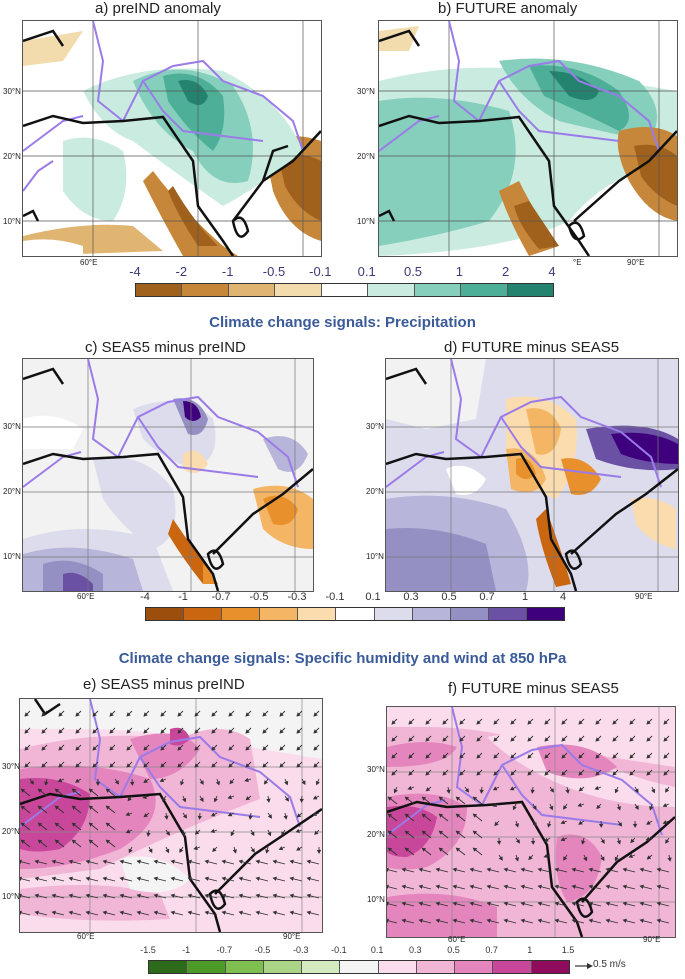 This screenshot has width=685, height=979. Describe the element at coordinates (459, 271) in the screenshot. I see `anomaly-label-7: 1` at that location.